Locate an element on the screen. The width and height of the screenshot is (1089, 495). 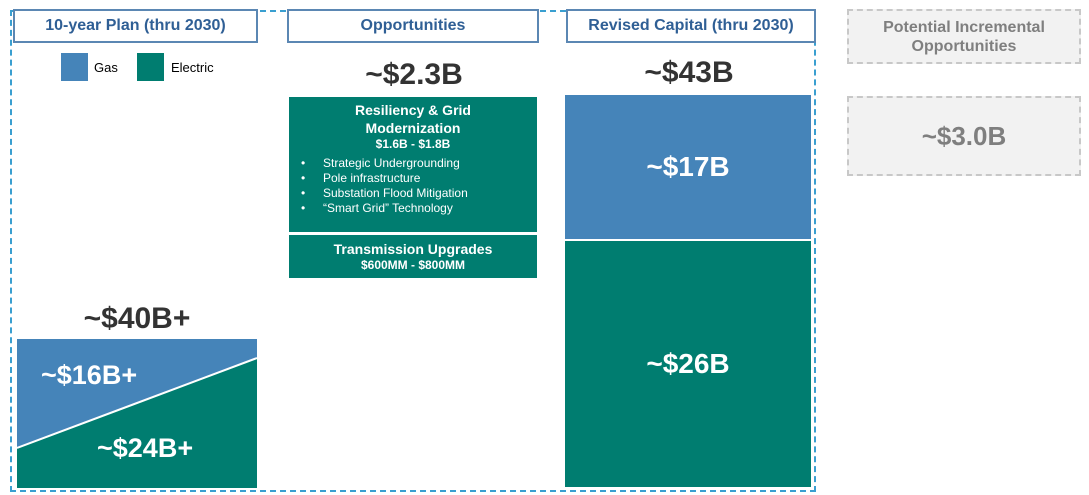
plan-gas-area is located at coordinates (137, 393).